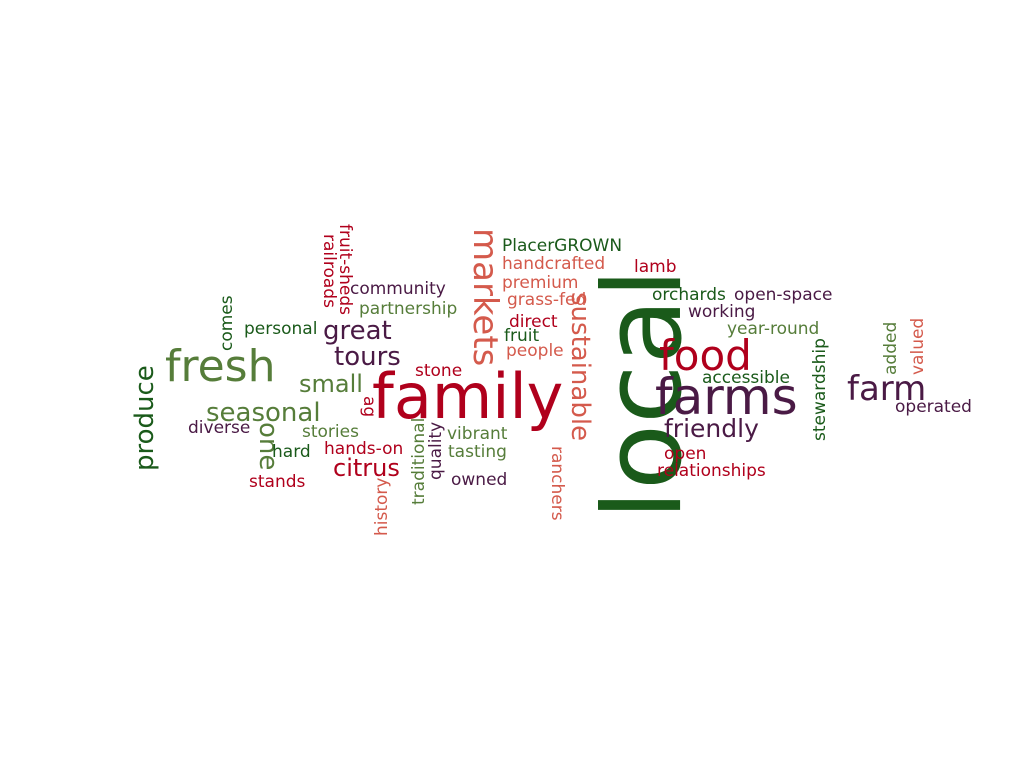  What do you see at coordinates (547, 300) in the screenshot?
I see `word-grass-fed: grass-fed` at bounding box center [547, 300].